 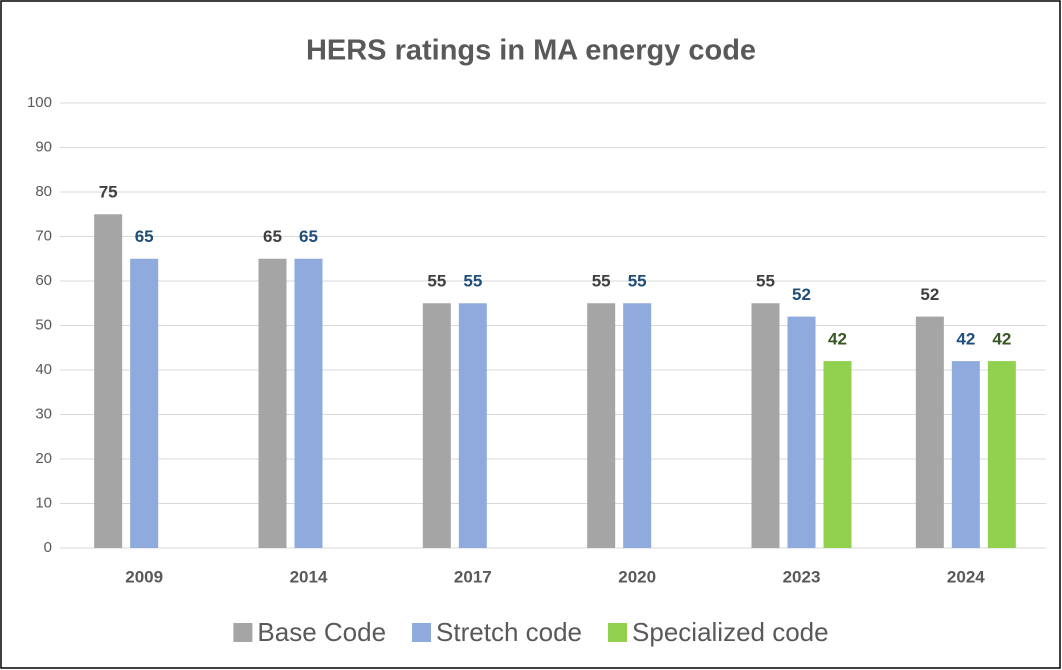 What do you see at coordinates (43, 280) in the screenshot?
I see `y-tick-label: 60` at bounding box center [43, 280].